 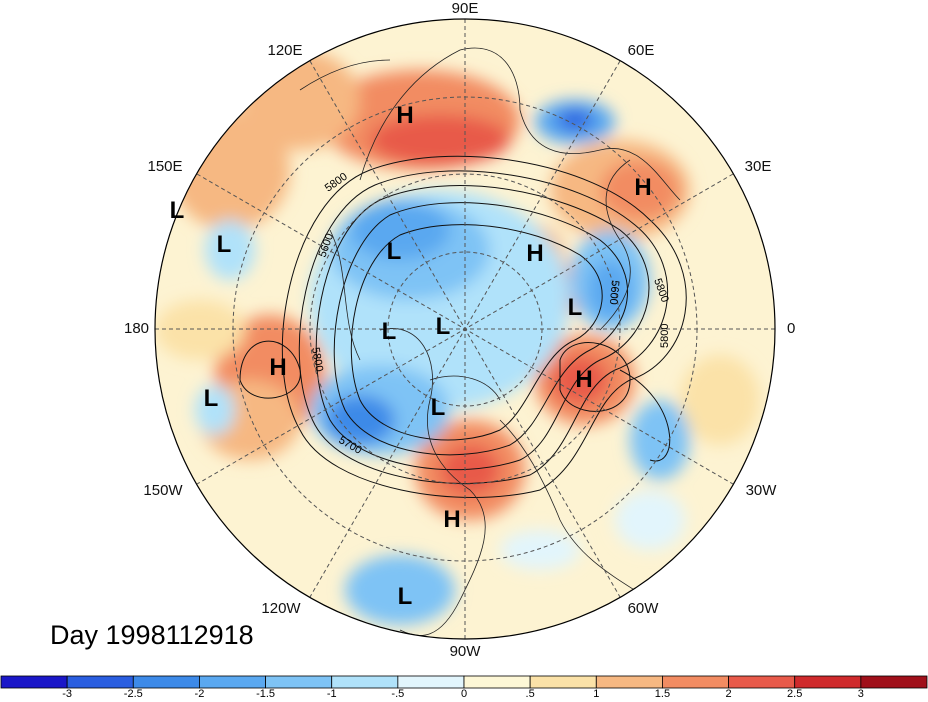 What do you see at coordinates (791, 328) in the screenshot?
I see `lon-label-0: 0` at bounding box center [791, 328].